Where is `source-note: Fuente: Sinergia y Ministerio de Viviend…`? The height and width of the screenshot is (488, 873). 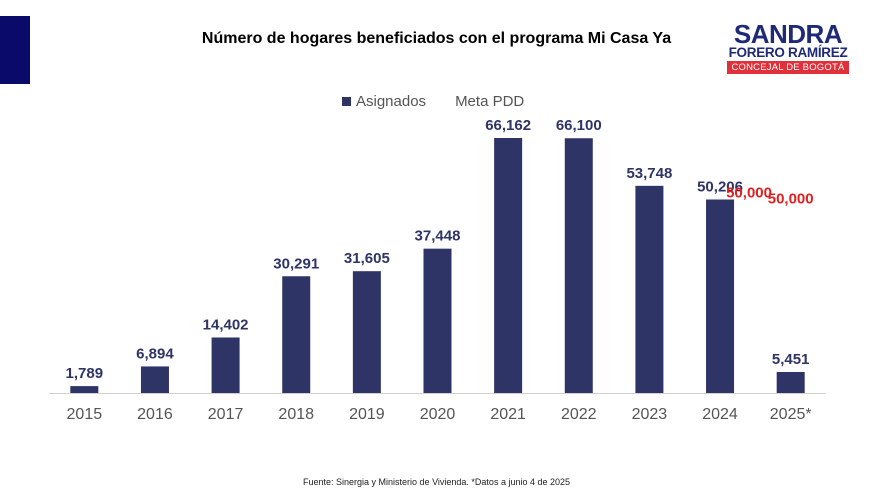
source-note: Fuente: Sinergia y Ministerio de Viviend… is located at coordinates (436, 482).